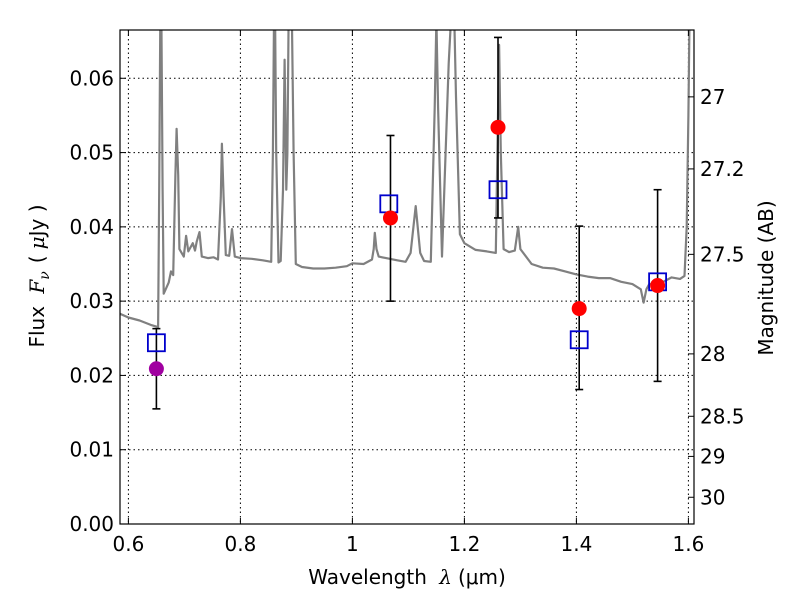 This screenshot has height=600, width=800. I want to click on y-tick-label: 0.06, so click(91, 78).